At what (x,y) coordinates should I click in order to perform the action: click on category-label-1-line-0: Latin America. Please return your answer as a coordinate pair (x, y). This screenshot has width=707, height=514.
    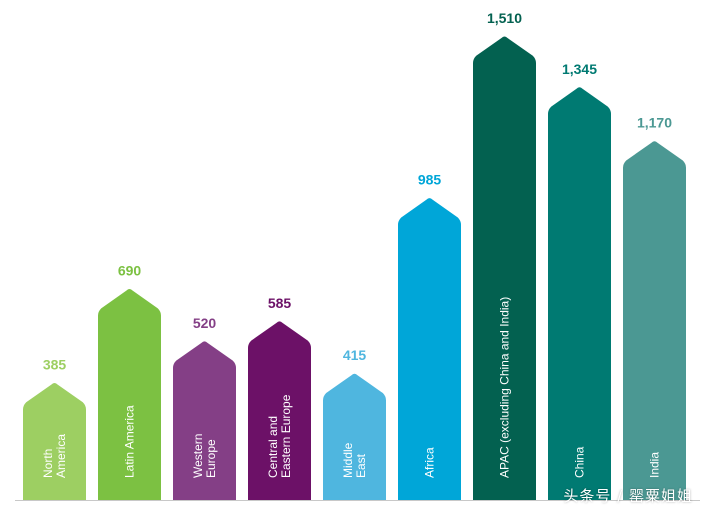
    Looking at the image, I should click on (130, 441).